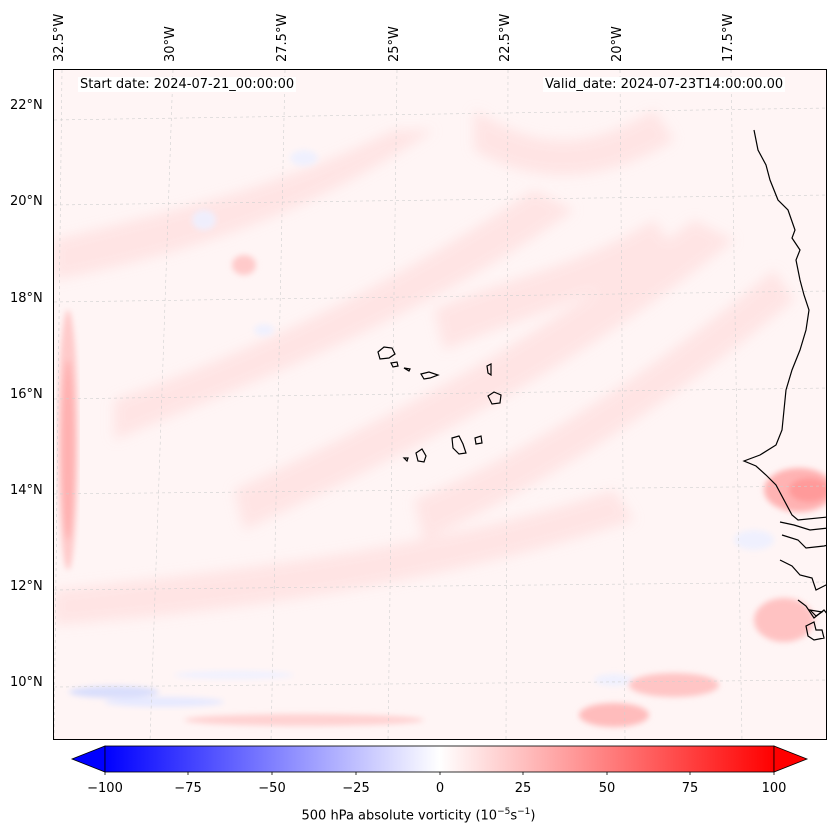 This screenshot has width=837, height=839. What do you see at coordinates (59, 37) in the screenshot?
I see `lon-label-32-5w: 32.5°W` at bounding box center [59, 37].